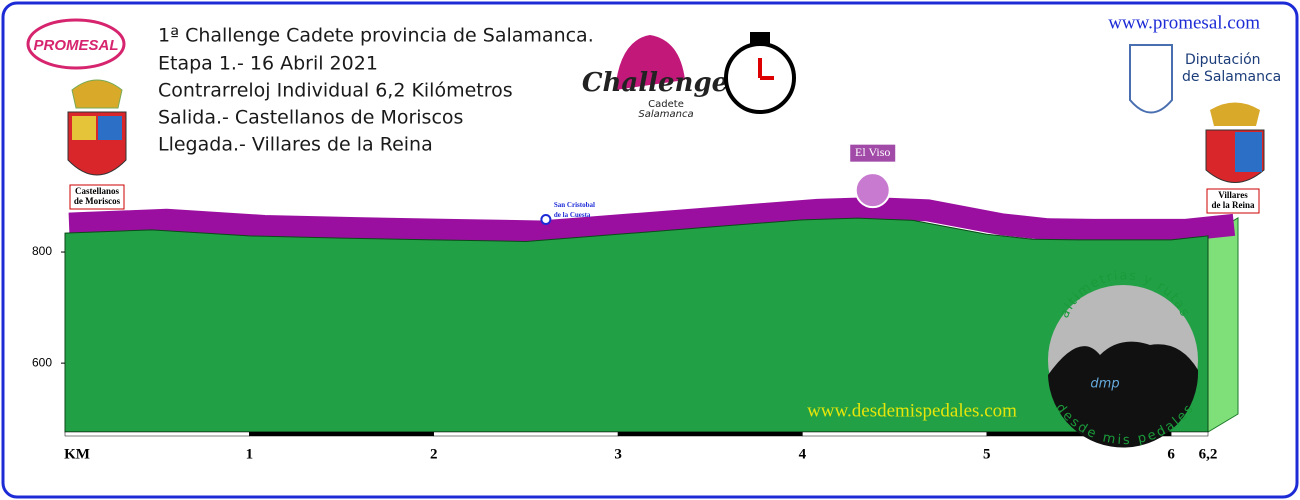 This screenshot has width=1300, height=500. Describe the element at coordinates (1171, 454) in the screenshot. I see `x-tick-label: 6` at that location.